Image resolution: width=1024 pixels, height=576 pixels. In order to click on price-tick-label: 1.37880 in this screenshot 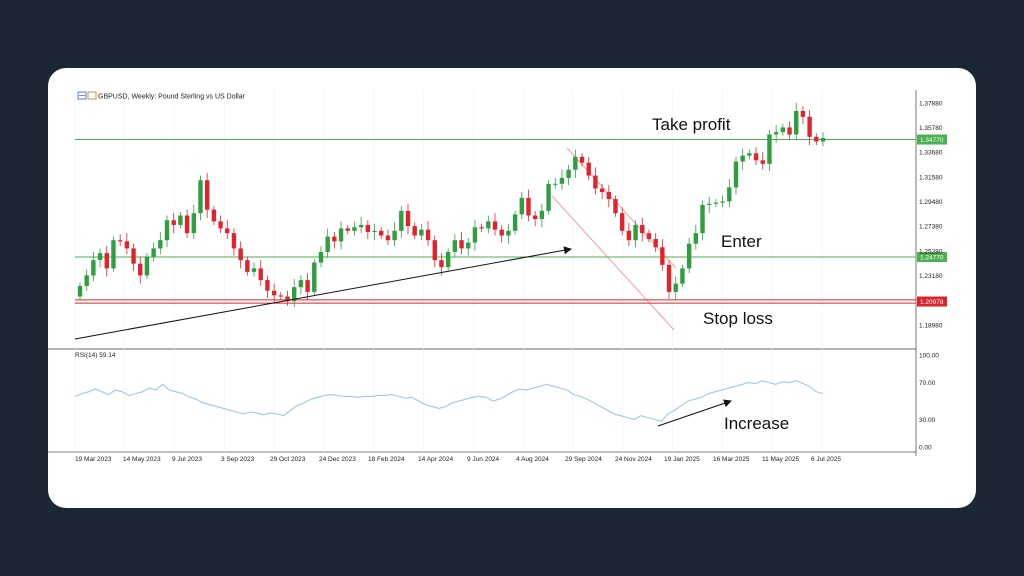, I will do `click(931, 103)`.